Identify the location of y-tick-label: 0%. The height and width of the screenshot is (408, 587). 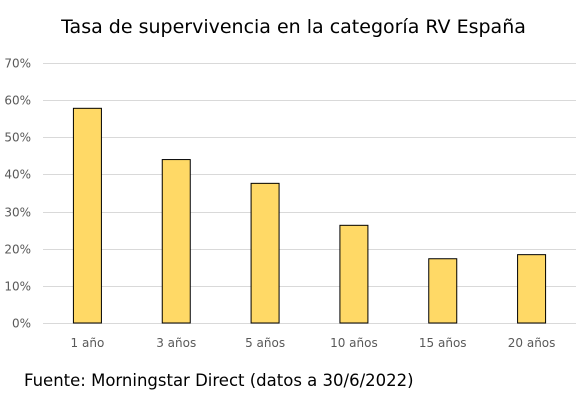
(21, 324).